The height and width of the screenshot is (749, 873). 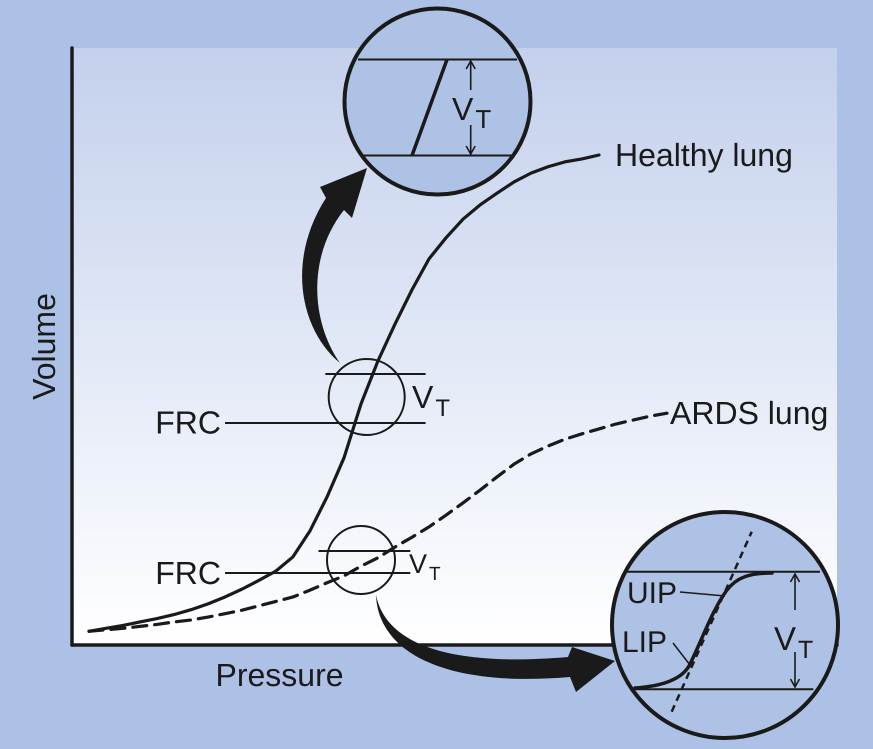 I want to click on y-axis-title: Volume, so click(x=44, y=346).